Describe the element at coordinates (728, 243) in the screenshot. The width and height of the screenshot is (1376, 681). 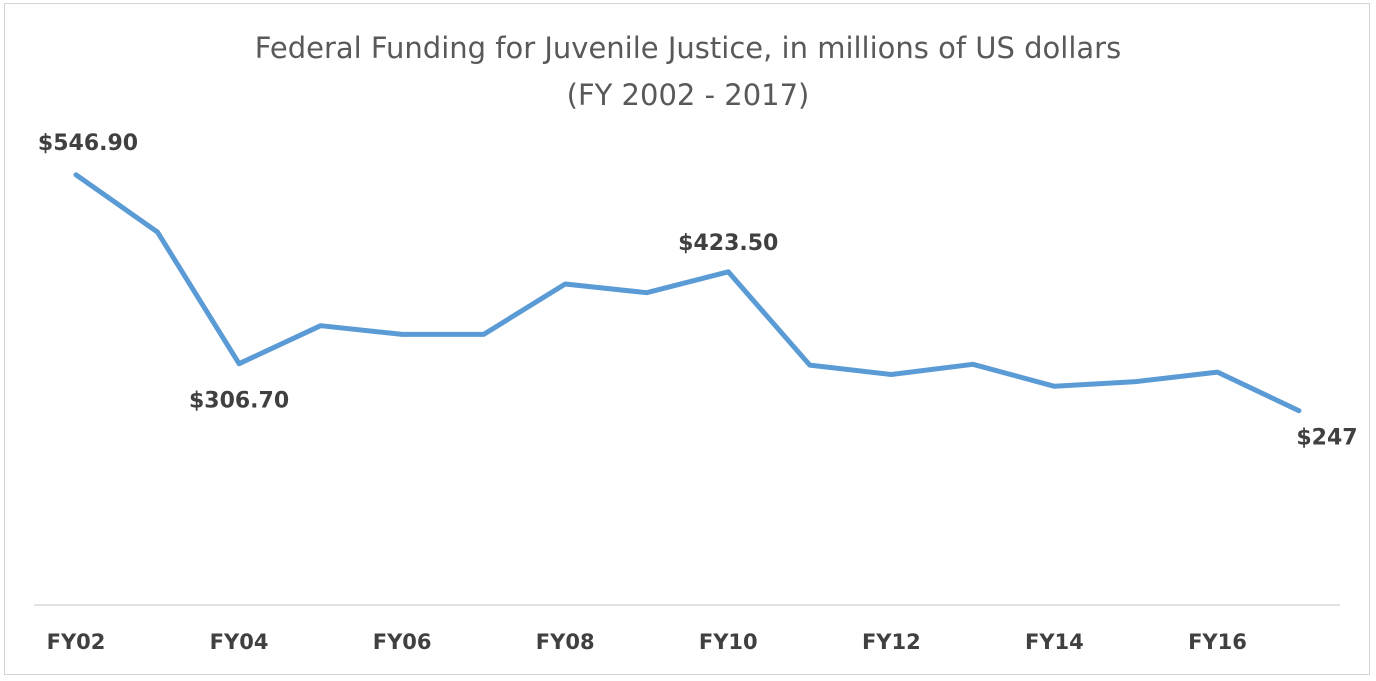
I see `data-label: $423.50` at that location.